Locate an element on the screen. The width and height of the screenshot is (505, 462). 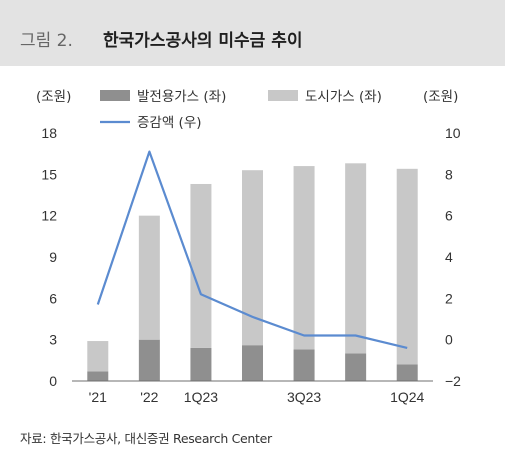
y-left-tick-label: 12 is located at coordinates (49, 216).